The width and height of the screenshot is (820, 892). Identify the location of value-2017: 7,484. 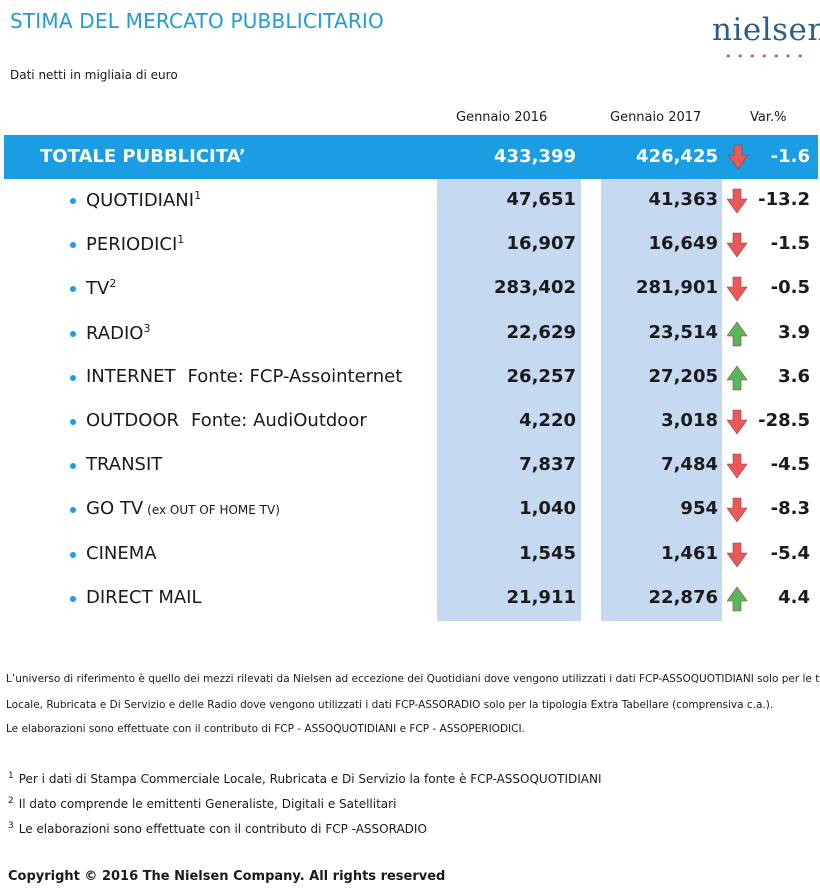
(689, 464).